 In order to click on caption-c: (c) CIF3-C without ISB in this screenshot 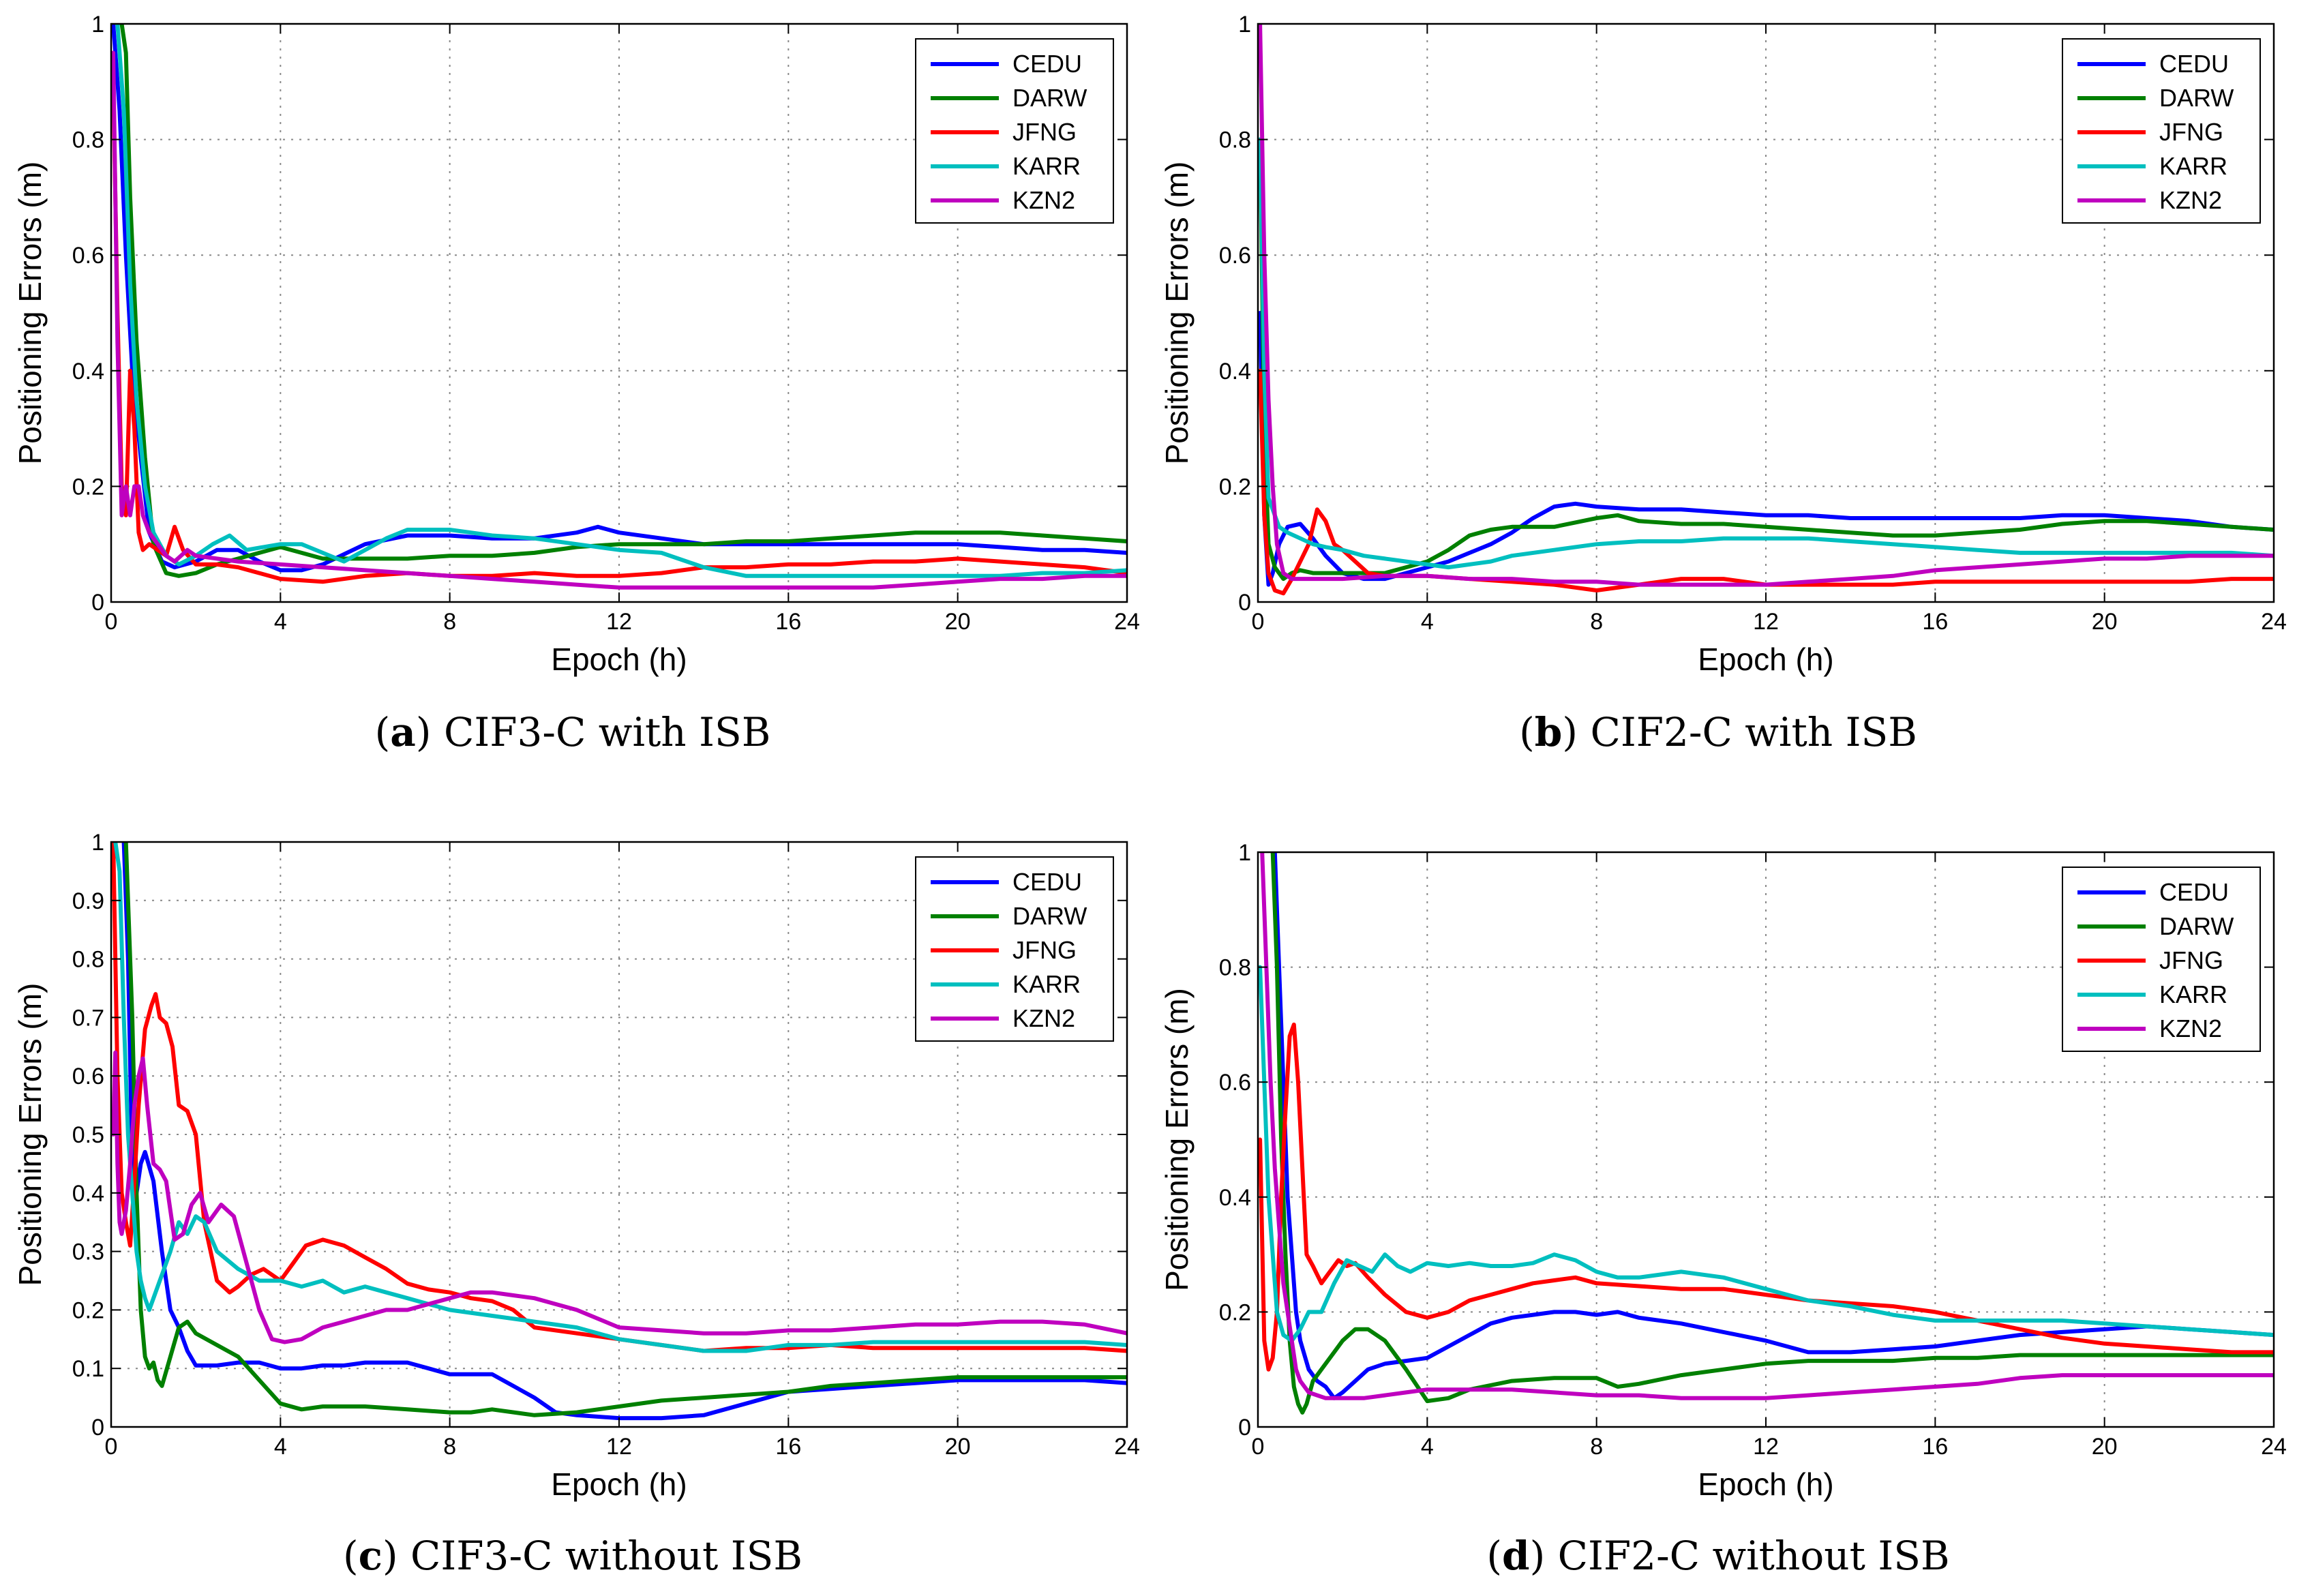, I will do `click(572, 1556)`.